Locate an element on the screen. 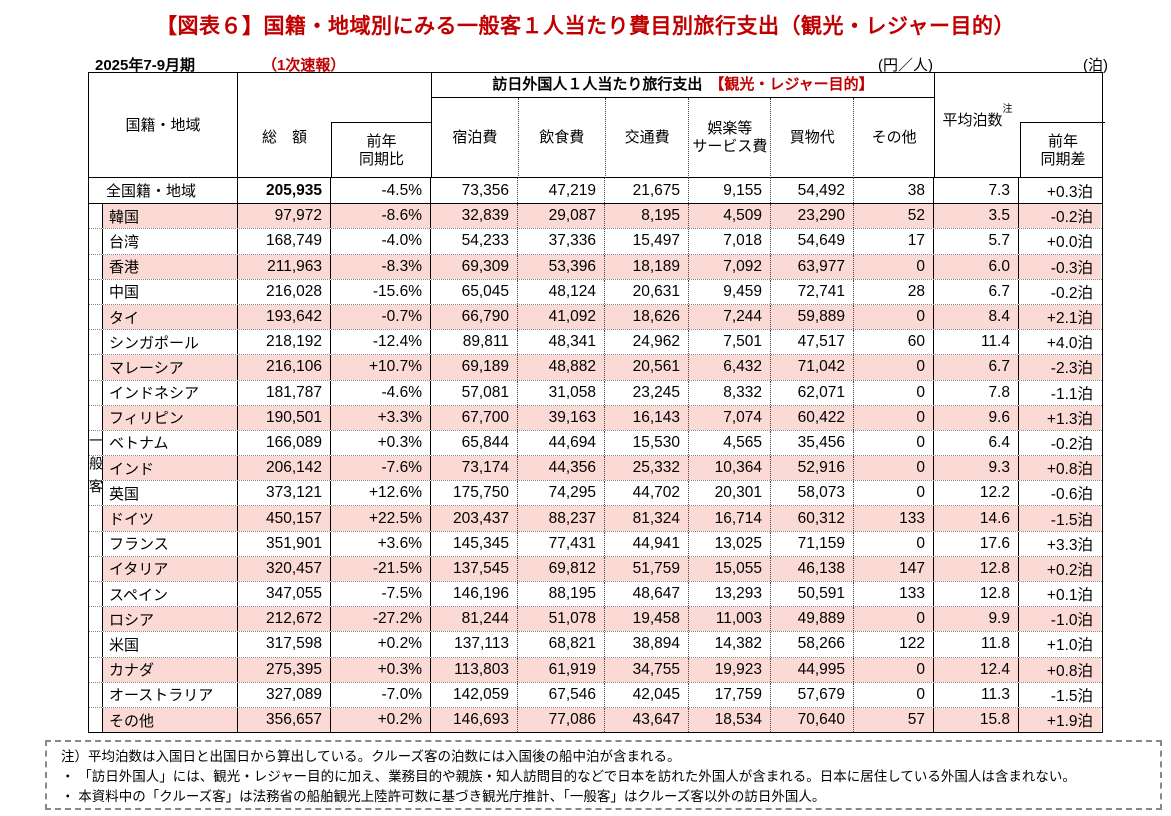 This screenshot has width=1171, height=816. value-cell-nights_diff: -0.6泊 is located at coordinates (1071, 495).